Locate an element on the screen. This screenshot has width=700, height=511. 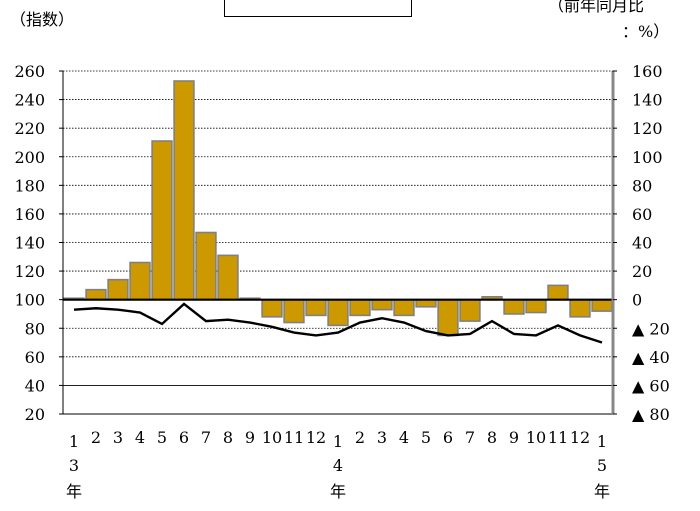
year-number-label: 4 is located at coordinates (338, 465).